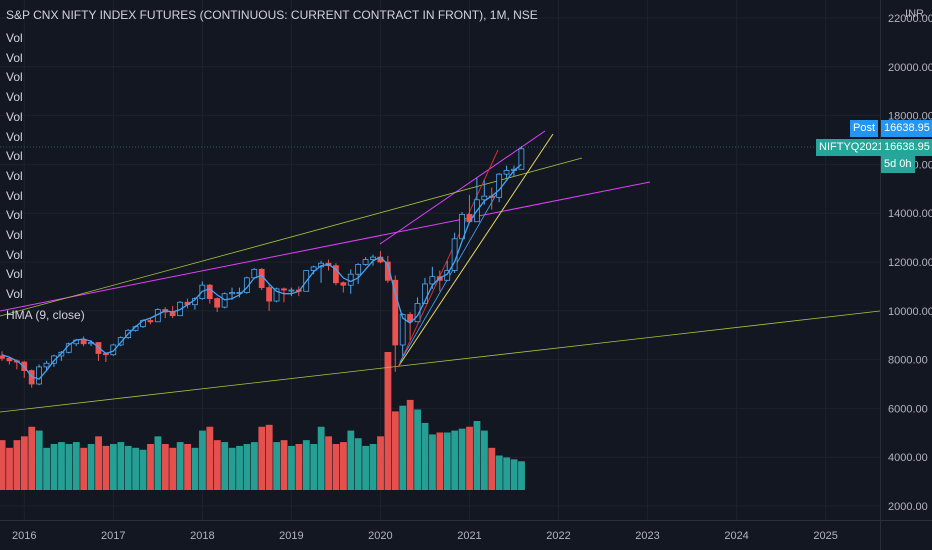 The height and width of the screenshot is (550, 932). What do you see at coordinates (910, 312) in the screenshot?
I see `y-tick-label: 10000.00` at bounding box center [910, 312].